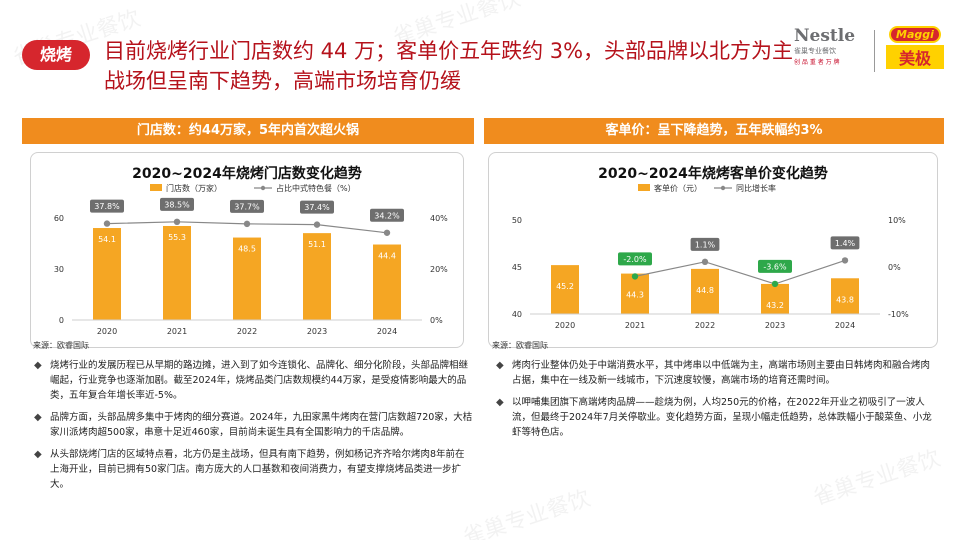 Image resolution: width=960 pixels, height=540 pixels. I want to click on line-value-label: 38.5%, so click(177, 204).